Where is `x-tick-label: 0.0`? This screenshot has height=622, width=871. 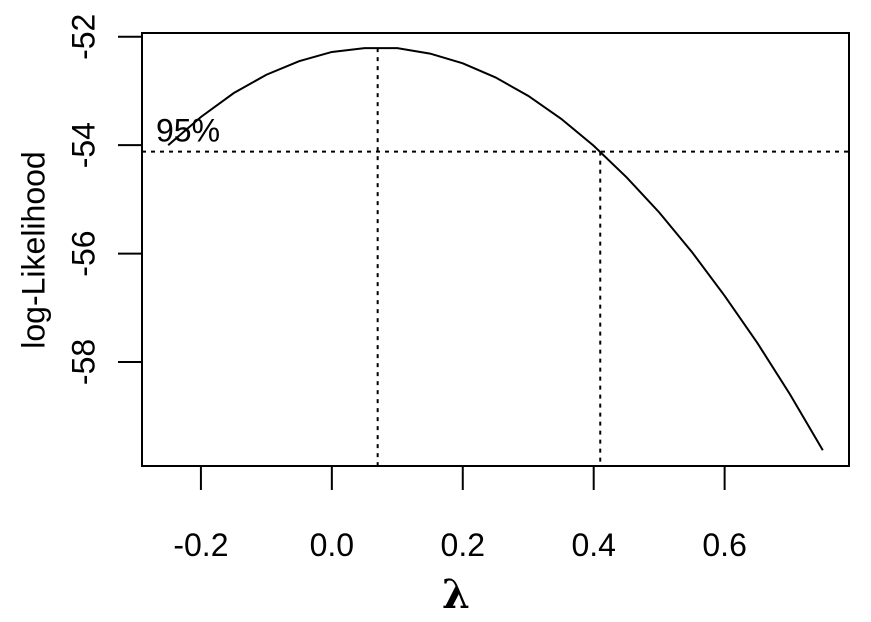 x-tick-label: 0.0 is located at coordinates (332, 545).